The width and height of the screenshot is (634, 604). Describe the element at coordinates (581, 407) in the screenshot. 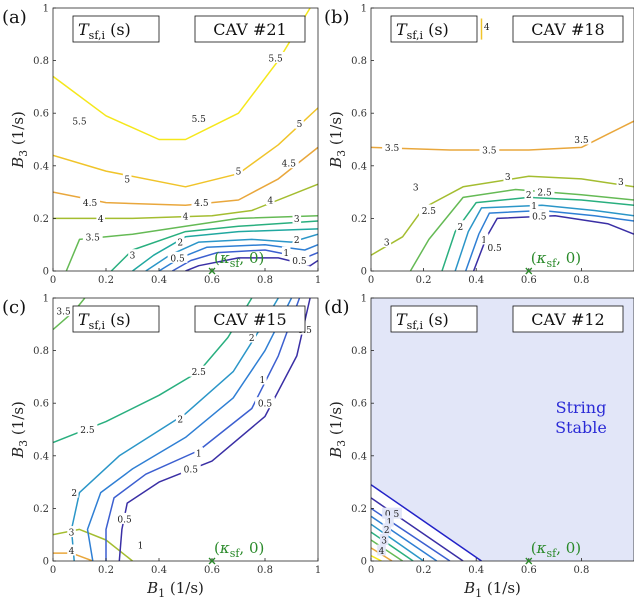

I see `region-label: String` at that location.